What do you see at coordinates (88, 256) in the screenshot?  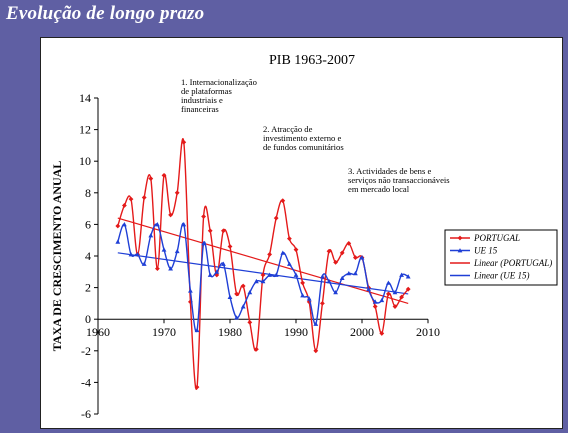 I see `y-tick-label: 4` at bounding box center [88, 256].